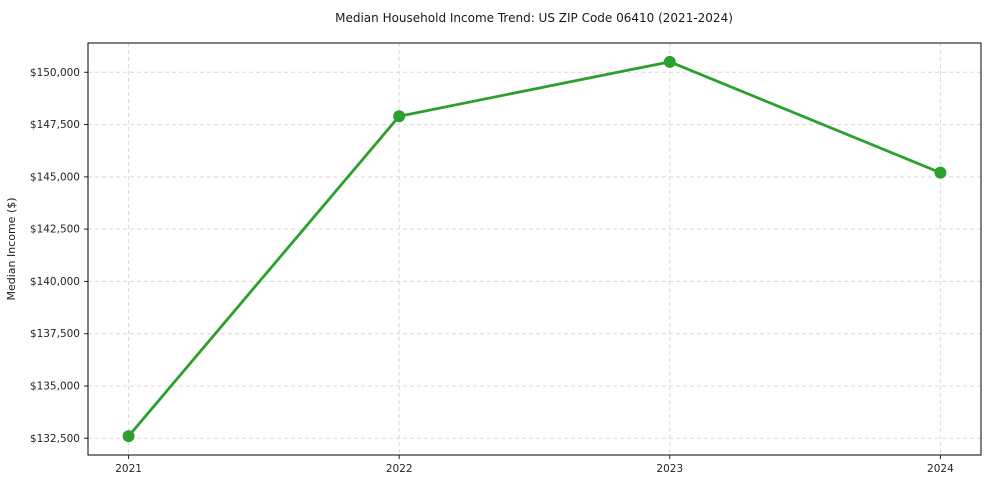  Describe the element at coordinates (55, 334) in the screenshot. I see `y-tick-label: $137,500` at that location.